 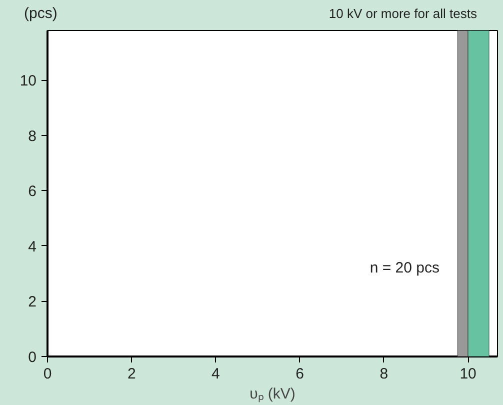 What do you see at coordinates (32, 357) in the screenshot?
I see `y-tick-label: 0` at bounding box center [32, 357].